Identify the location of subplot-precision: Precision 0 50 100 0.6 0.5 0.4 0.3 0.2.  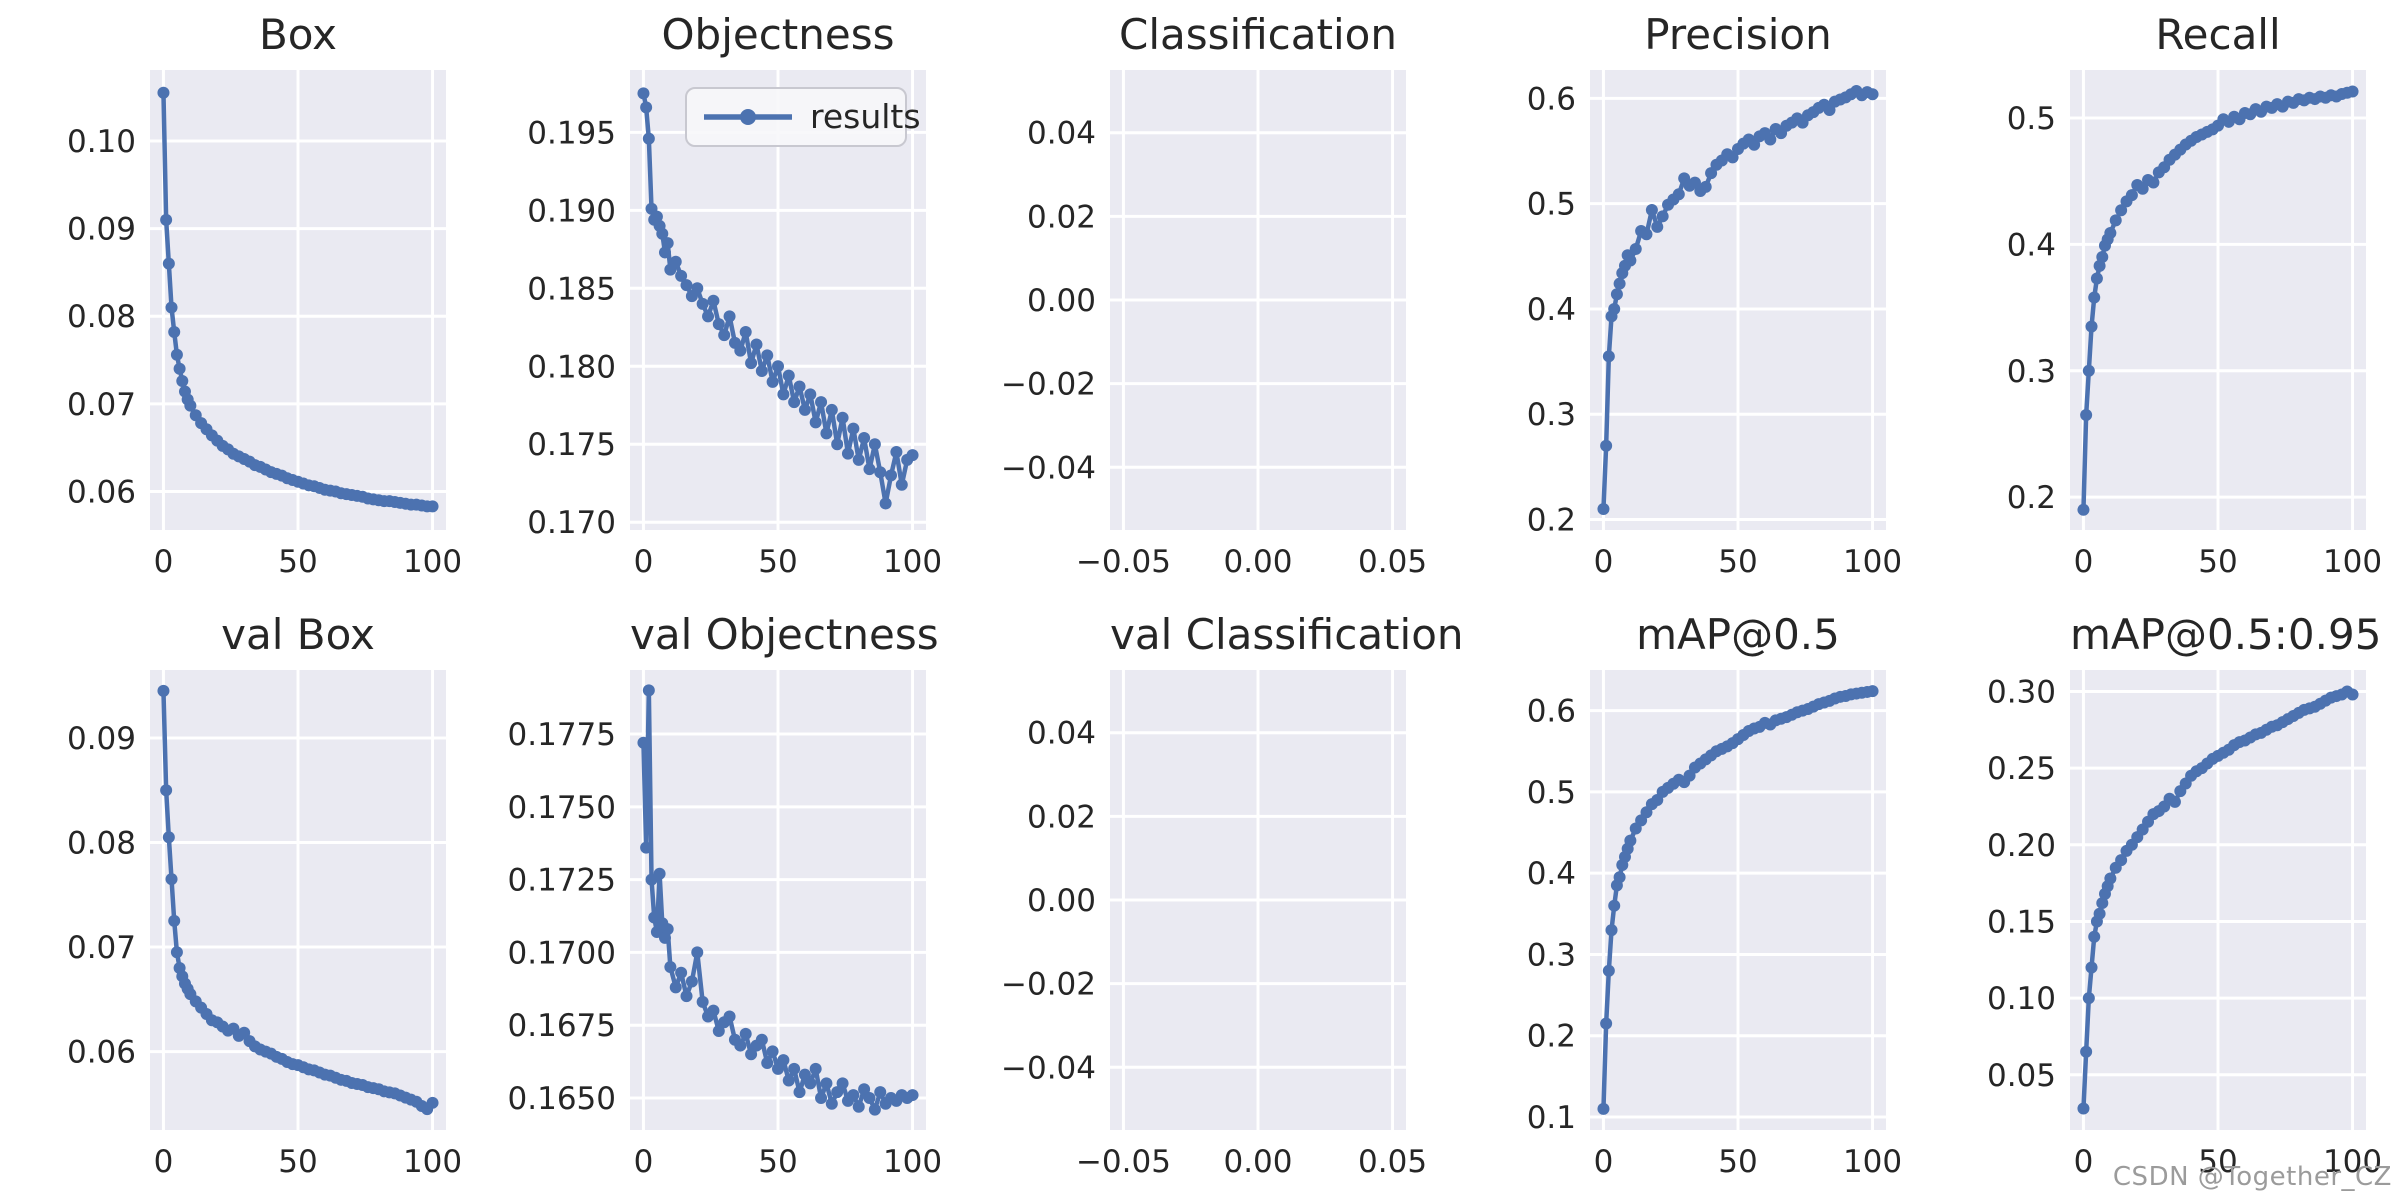
(1680, 300).